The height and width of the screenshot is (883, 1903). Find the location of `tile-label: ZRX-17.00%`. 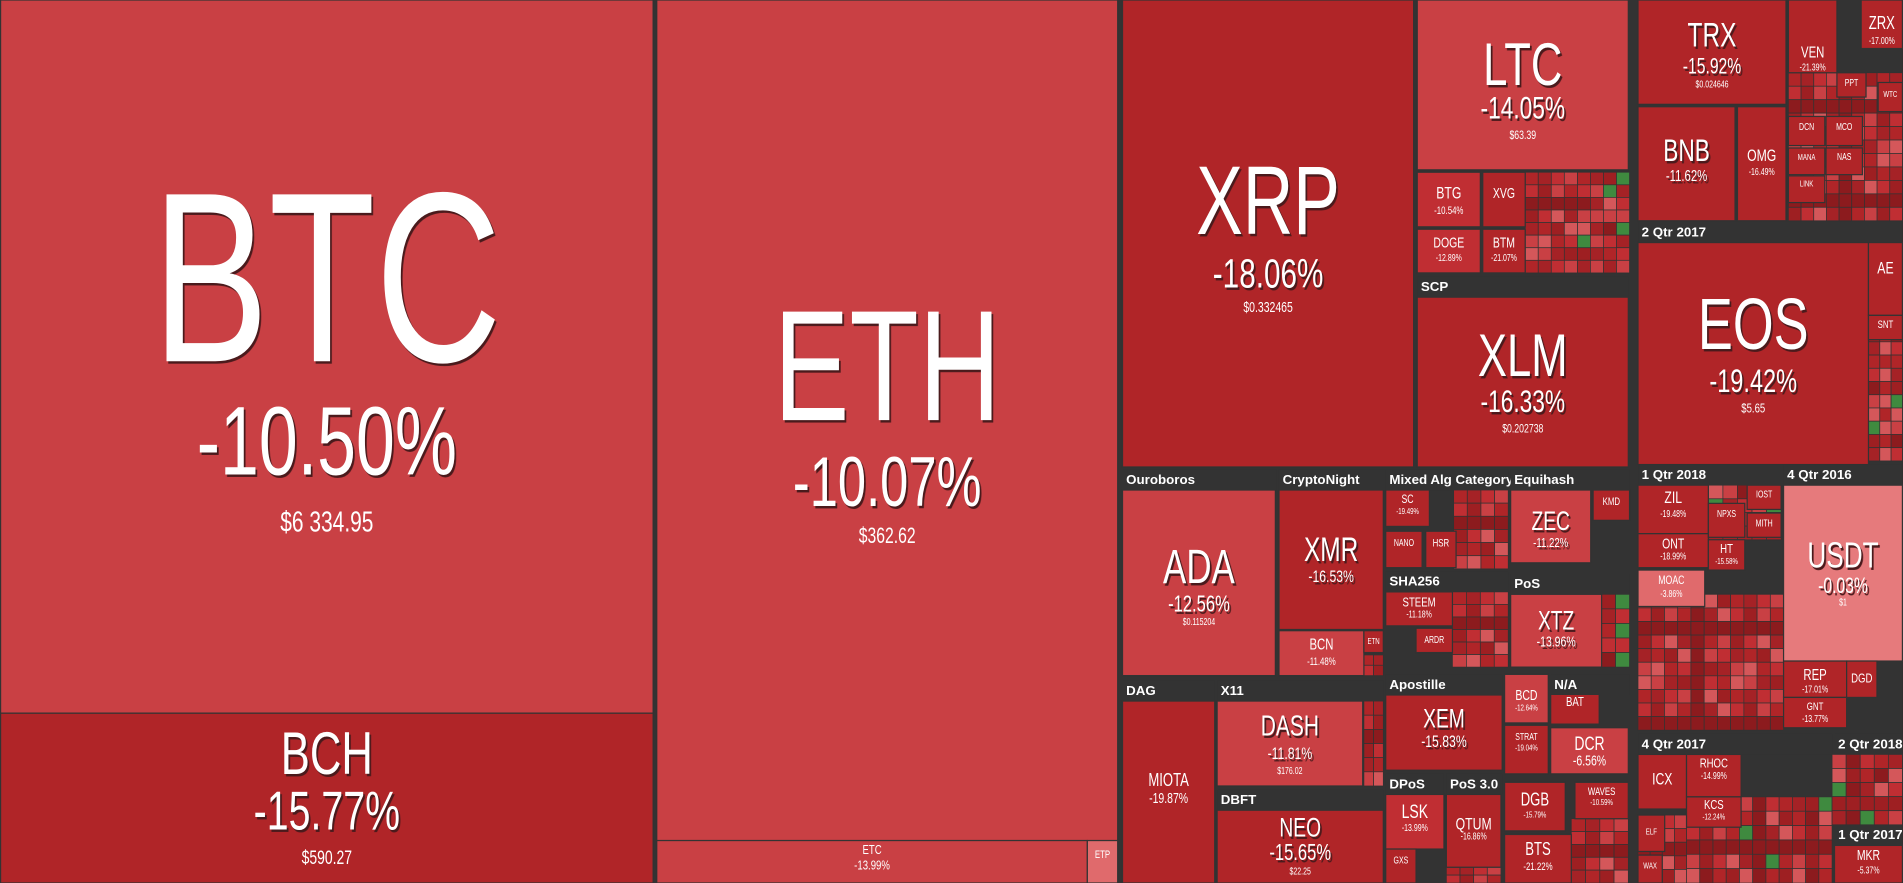

tile-label: ZRX-17.00% is located at coordinates (1882, 30).